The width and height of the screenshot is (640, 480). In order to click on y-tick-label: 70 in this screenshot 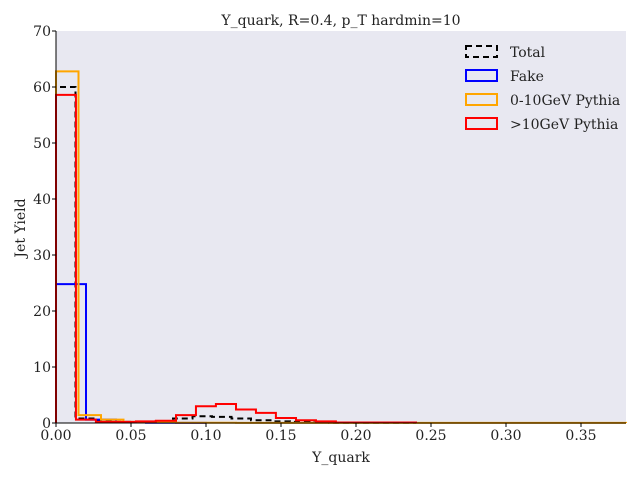, I will do `click(42, 32)`.